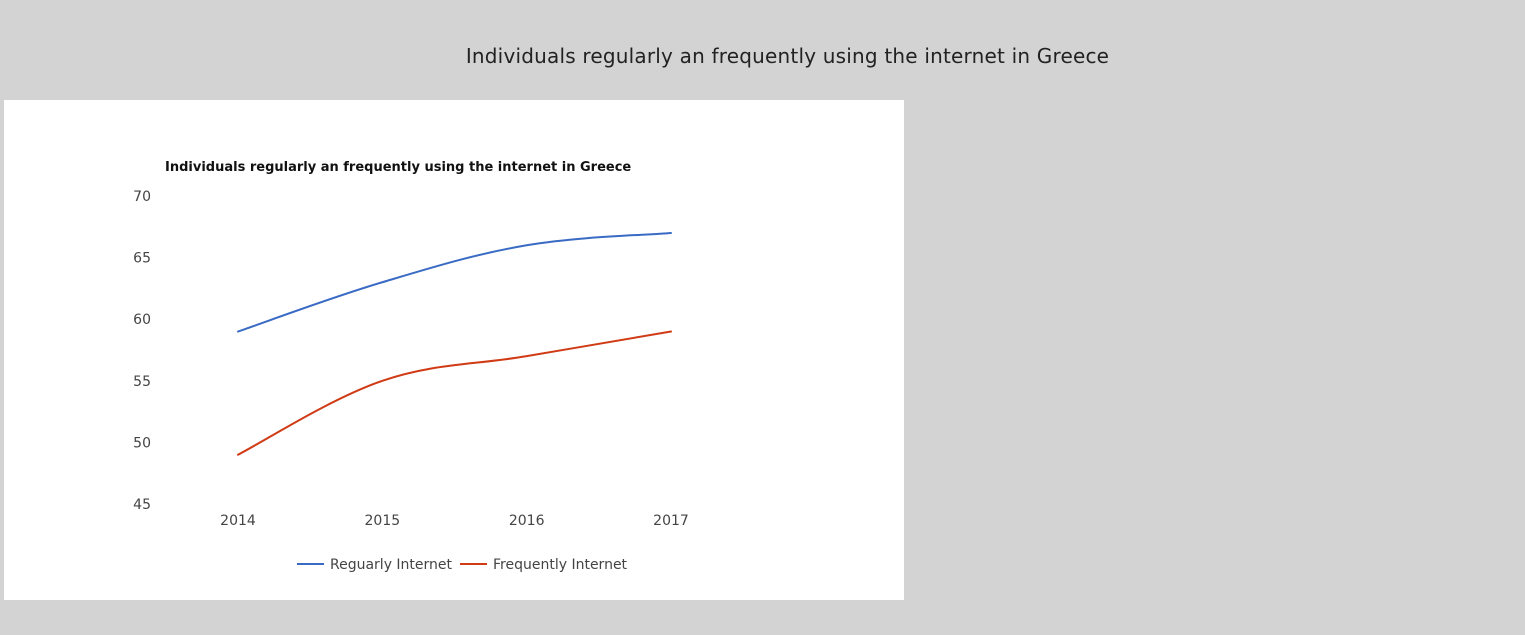 Image resolution: width=1525 pixels, height=635 pixels. I want to click on y-axis: 45 50 55 60 65 70, so click(142, 351).